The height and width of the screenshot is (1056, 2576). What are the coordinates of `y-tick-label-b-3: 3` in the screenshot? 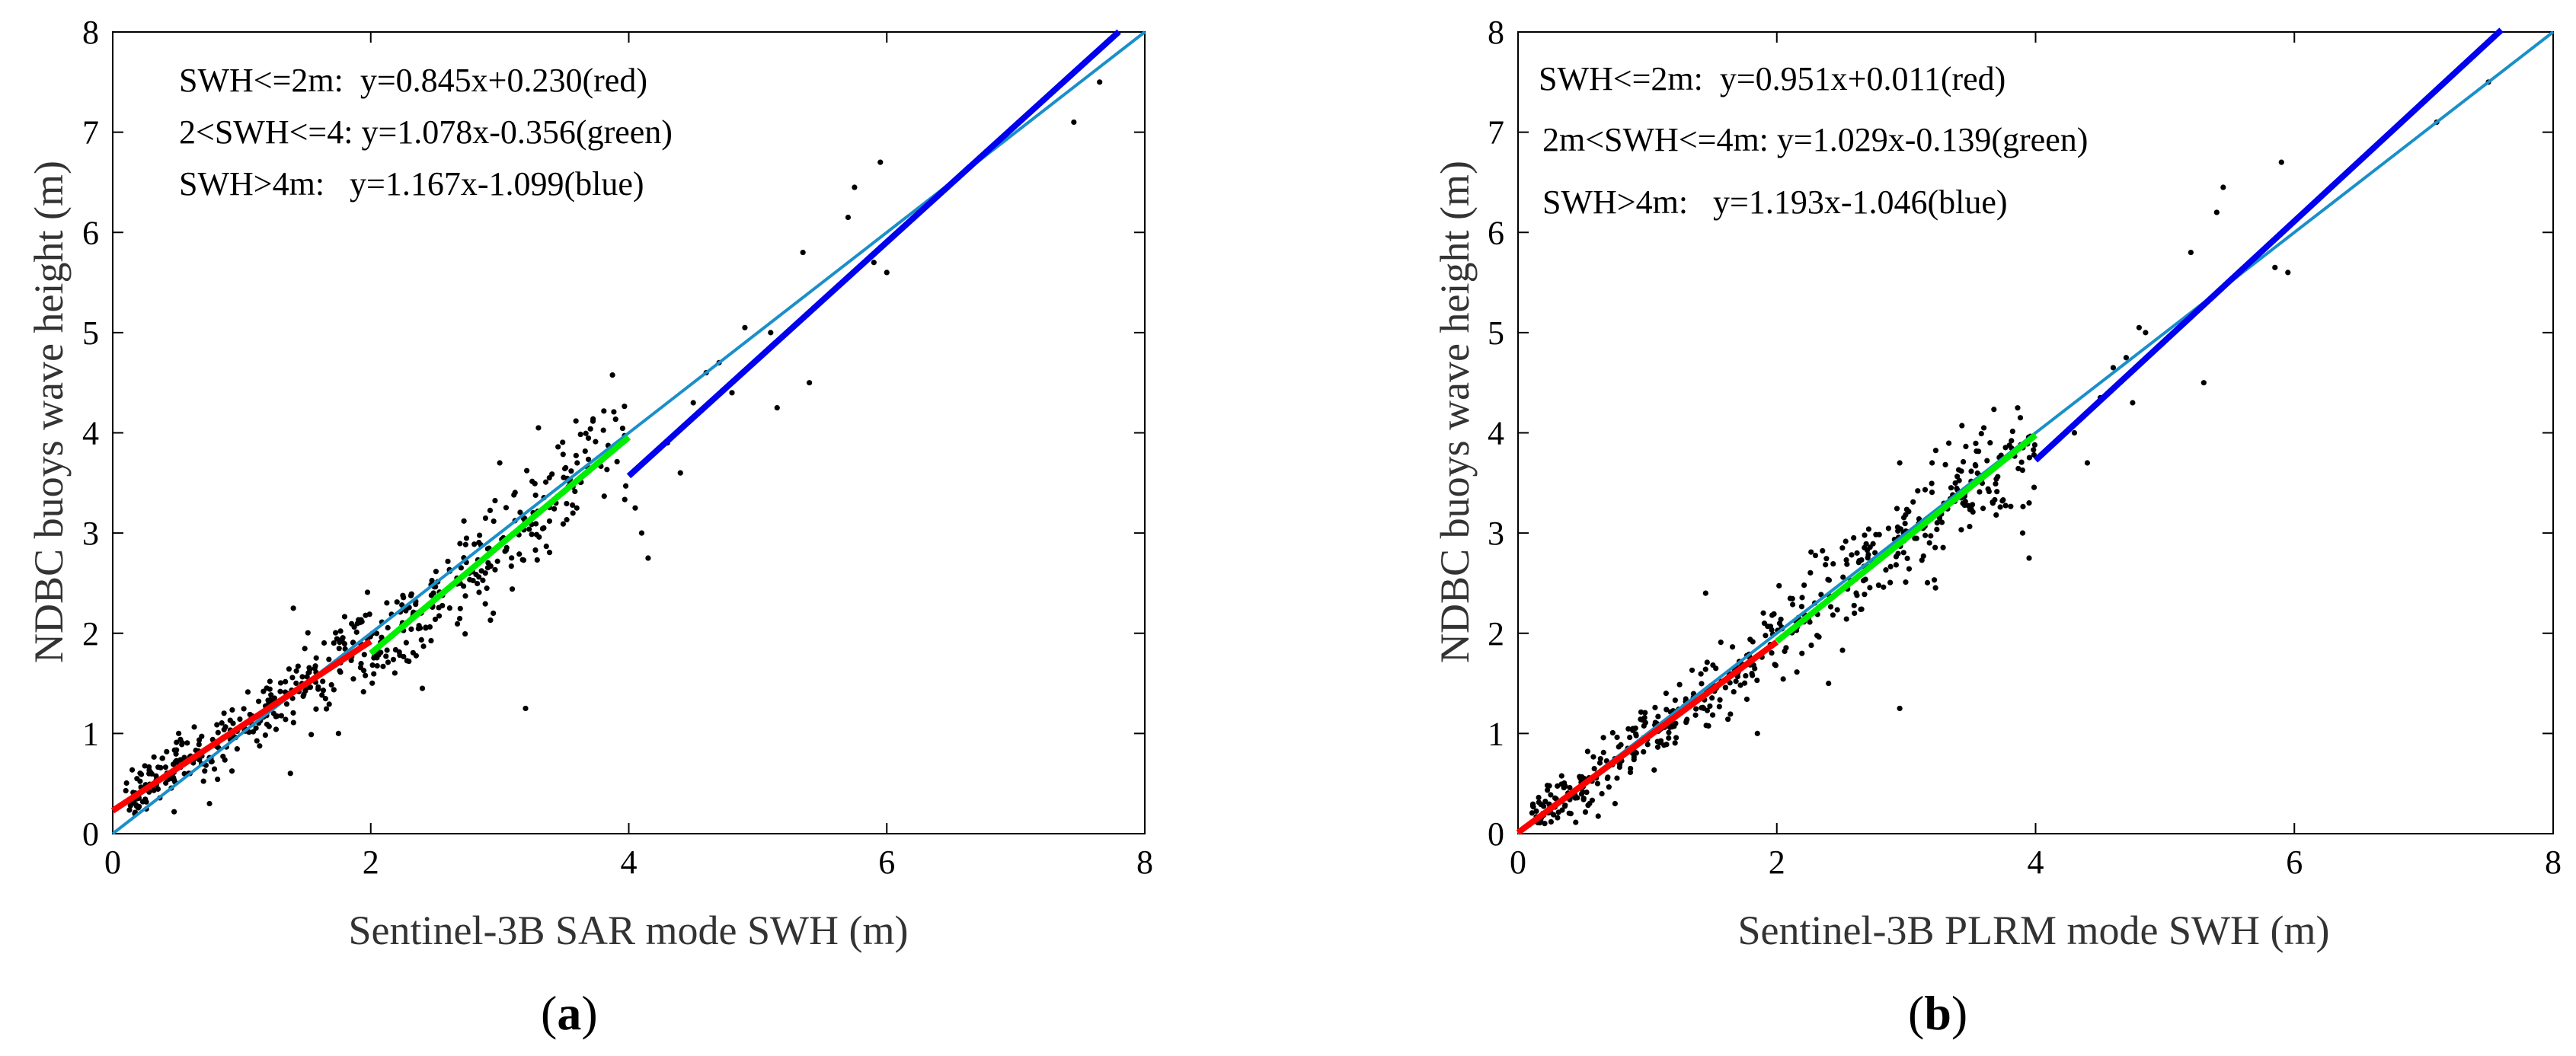 It's located at (1496, 533).